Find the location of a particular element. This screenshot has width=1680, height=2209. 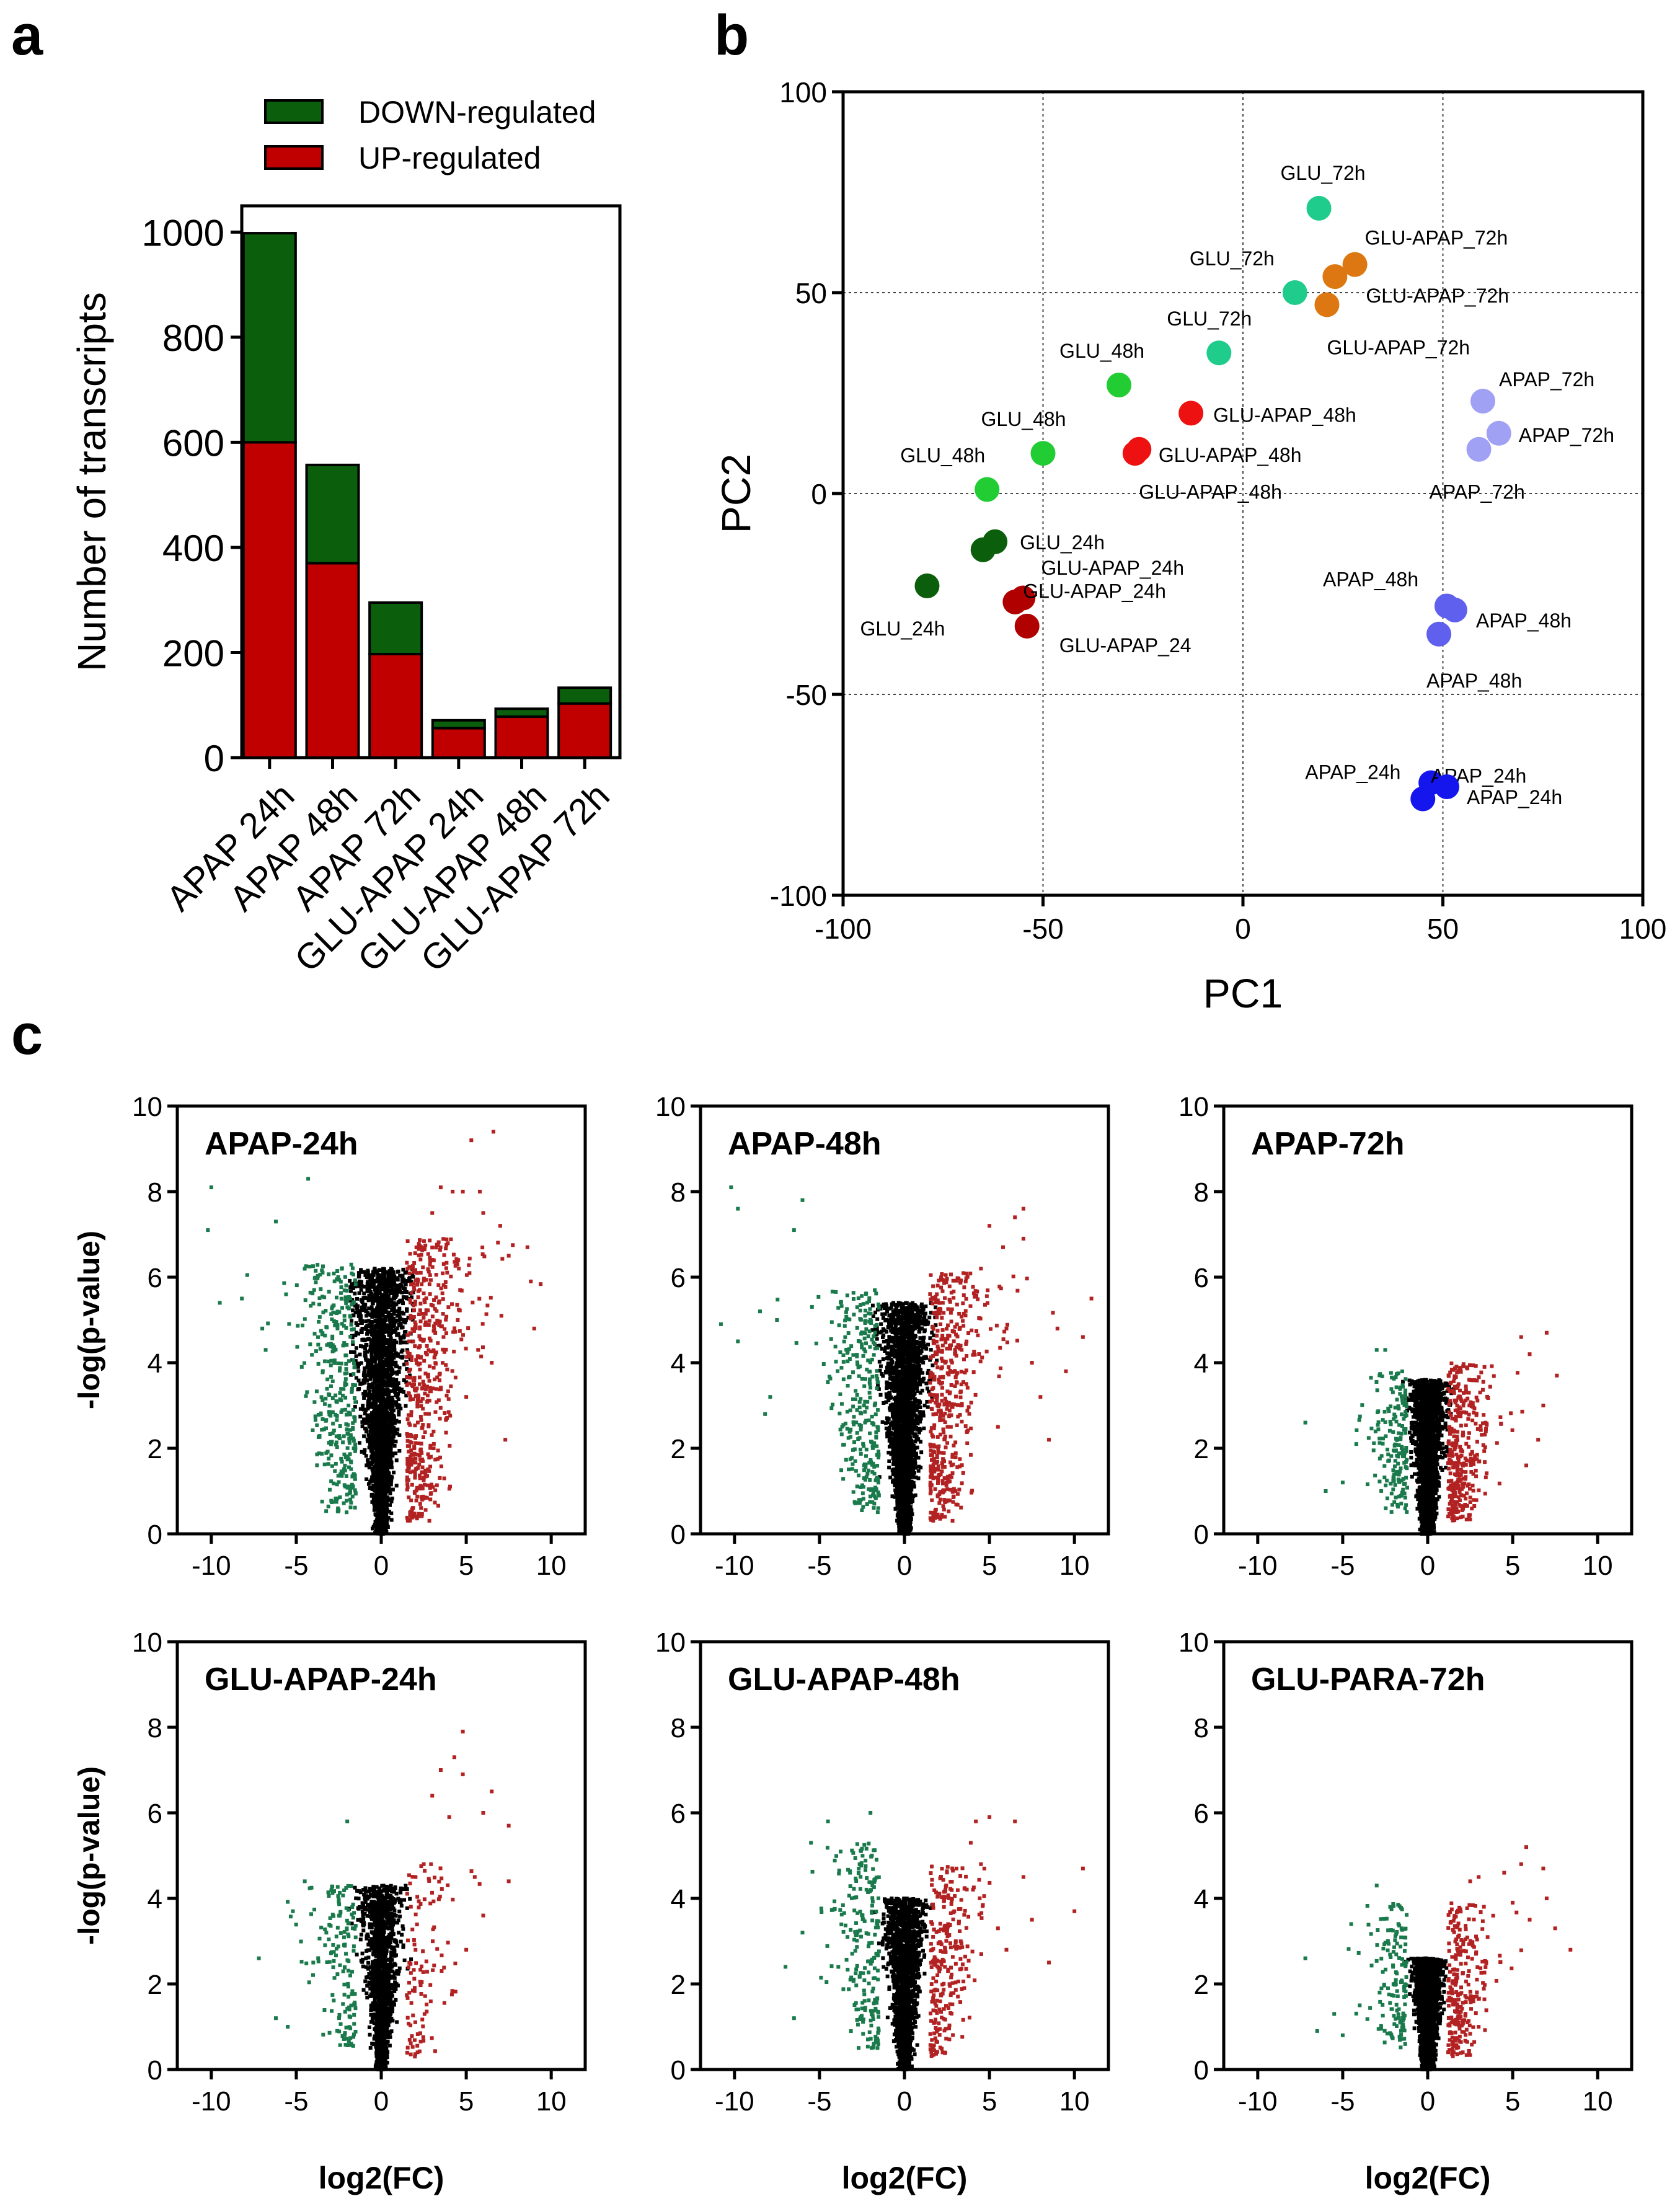

y-axis-title: Number of transcripts is located at coordinates (91, 481).